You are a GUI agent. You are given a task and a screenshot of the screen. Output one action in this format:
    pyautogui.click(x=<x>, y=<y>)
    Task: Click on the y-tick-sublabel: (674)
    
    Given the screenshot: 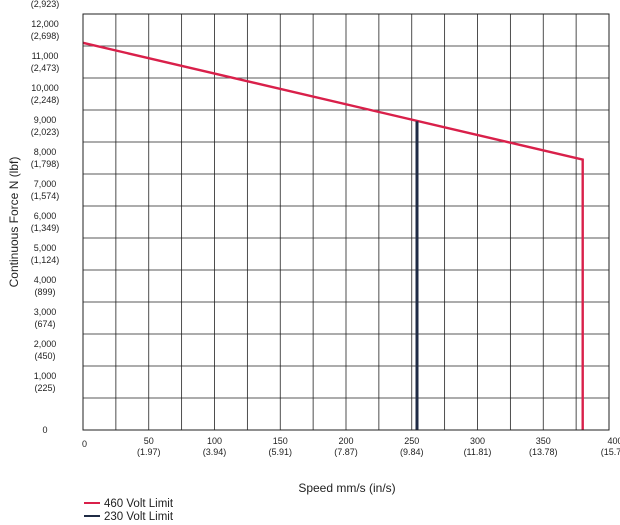 What is the action you would take?
    pyautogui.click(x=44, y=324)
    